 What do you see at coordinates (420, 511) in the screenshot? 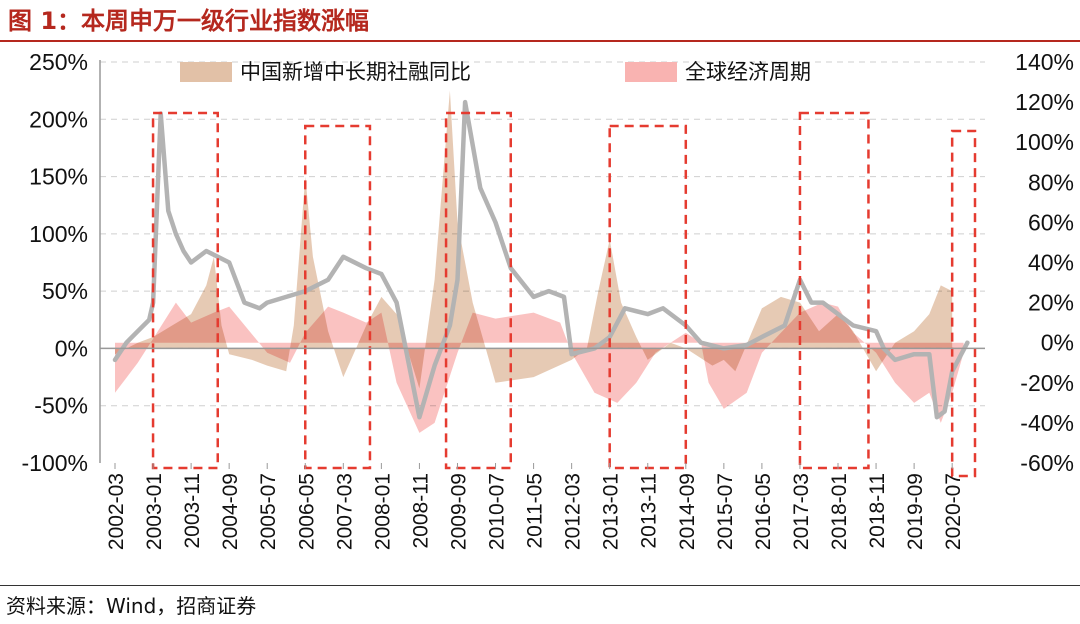
I see `x-tick-label: 2008-11` at bounding box center [420, 511].